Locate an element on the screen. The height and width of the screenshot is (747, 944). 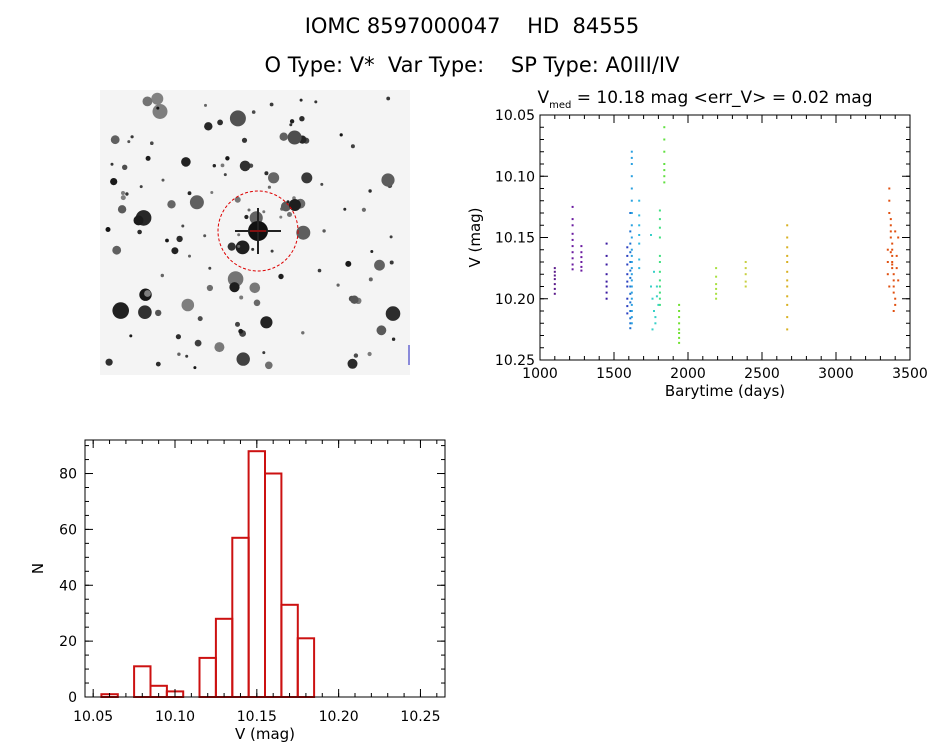
hist-x-tick-label: 10.15 is located at coordinates (257, 717).